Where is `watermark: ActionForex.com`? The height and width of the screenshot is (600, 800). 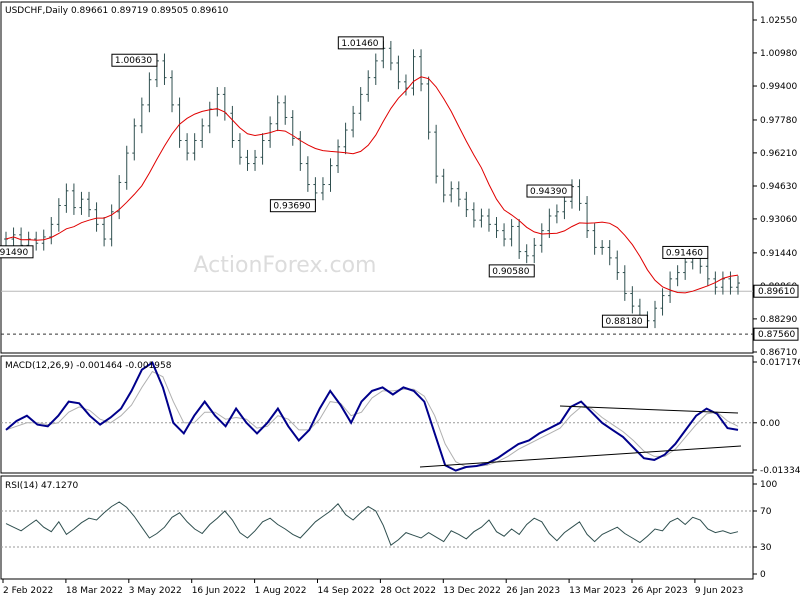
watermark: ActionForex.com is located at coordinates (285, 265).